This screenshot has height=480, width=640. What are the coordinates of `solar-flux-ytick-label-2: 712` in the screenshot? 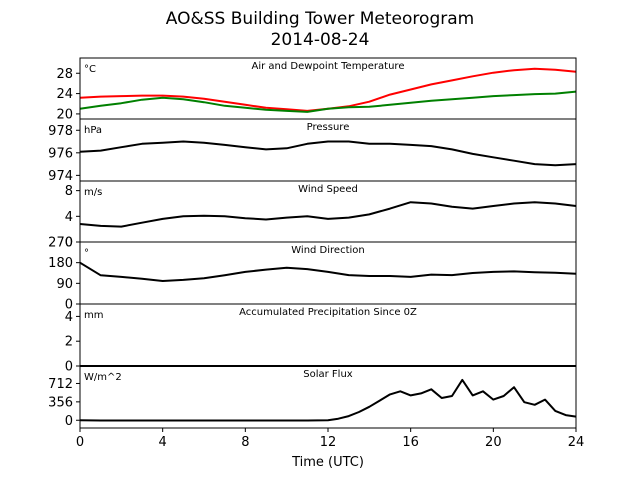 It's located at (60, 384).